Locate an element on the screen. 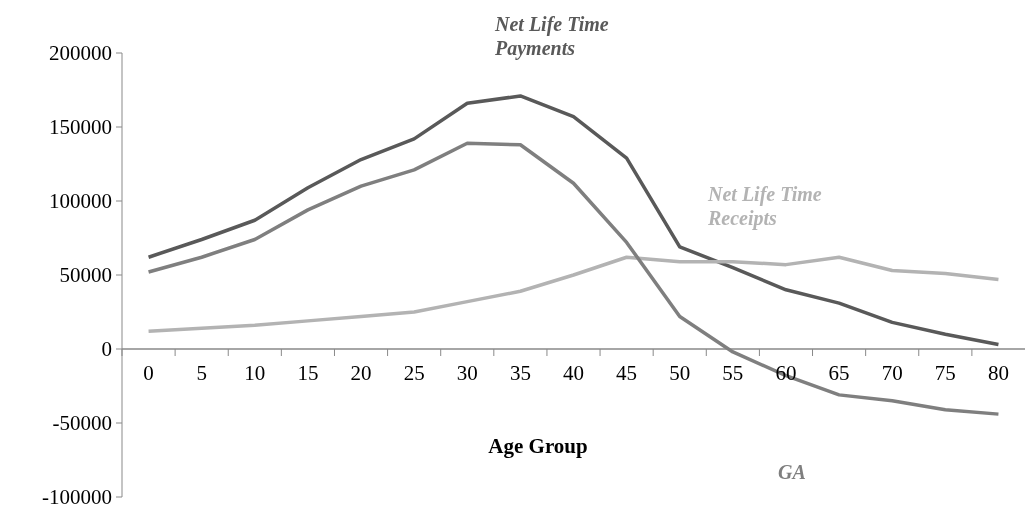  x-tick-label: 5 is located at coordinates (201, 373).